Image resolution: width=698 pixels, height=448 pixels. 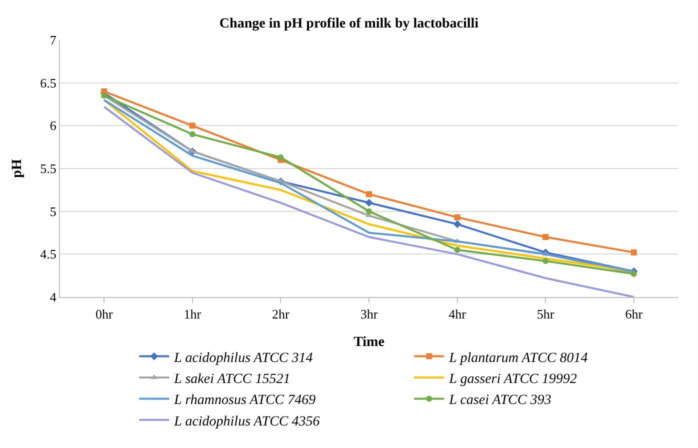 I want to click on x-axis-title: Time, so click(x=369, y=342).